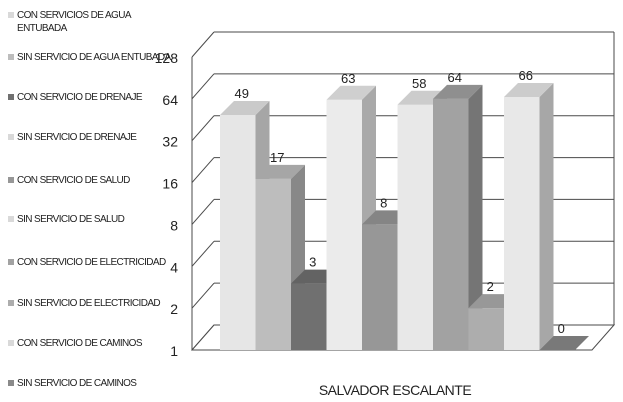 The image size is (623, 402). I want to click on data-label: 64, so click(455, 77).